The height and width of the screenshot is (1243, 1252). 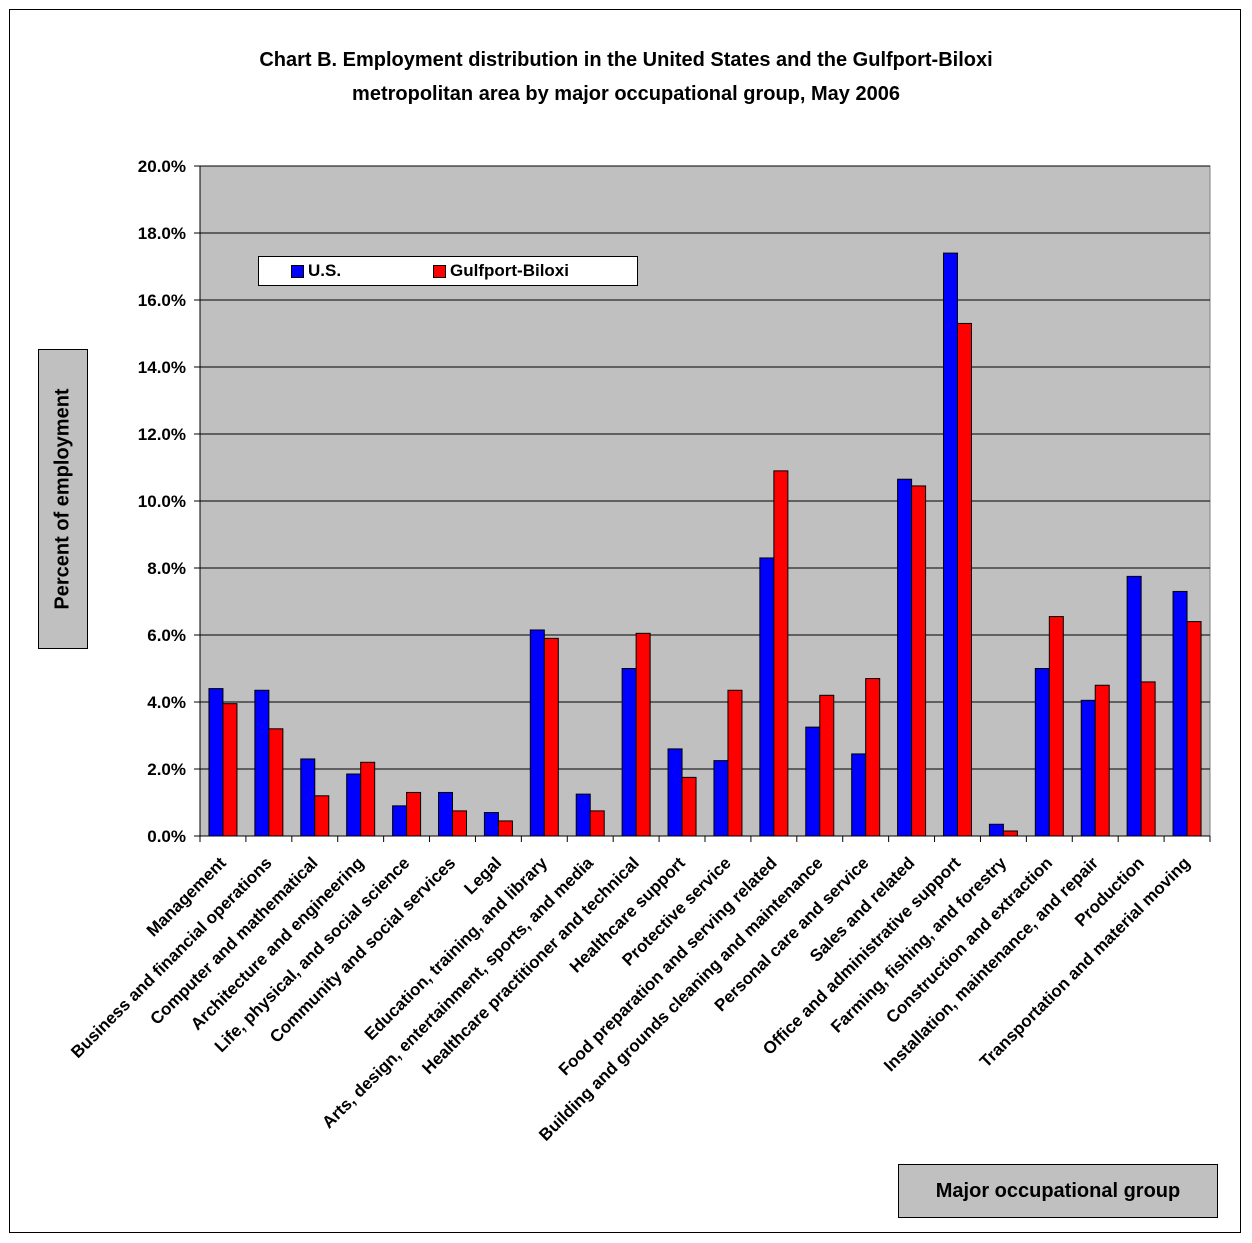 What do you see at coordinates (162, 367) in the screenshot?
I see `y-tick-label: 14.0%` at bounding box center [162, 367].